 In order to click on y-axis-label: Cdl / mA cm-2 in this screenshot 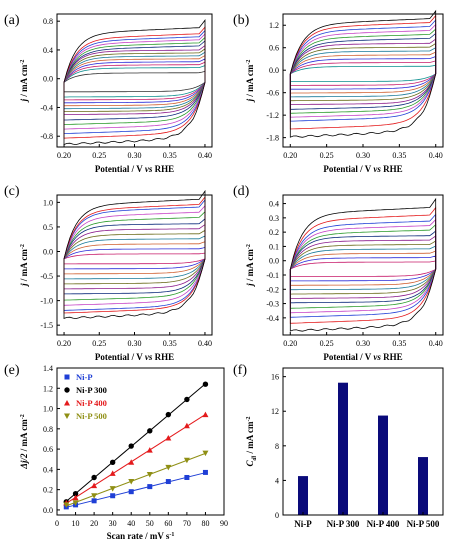, I will do `click(251, 442)`.